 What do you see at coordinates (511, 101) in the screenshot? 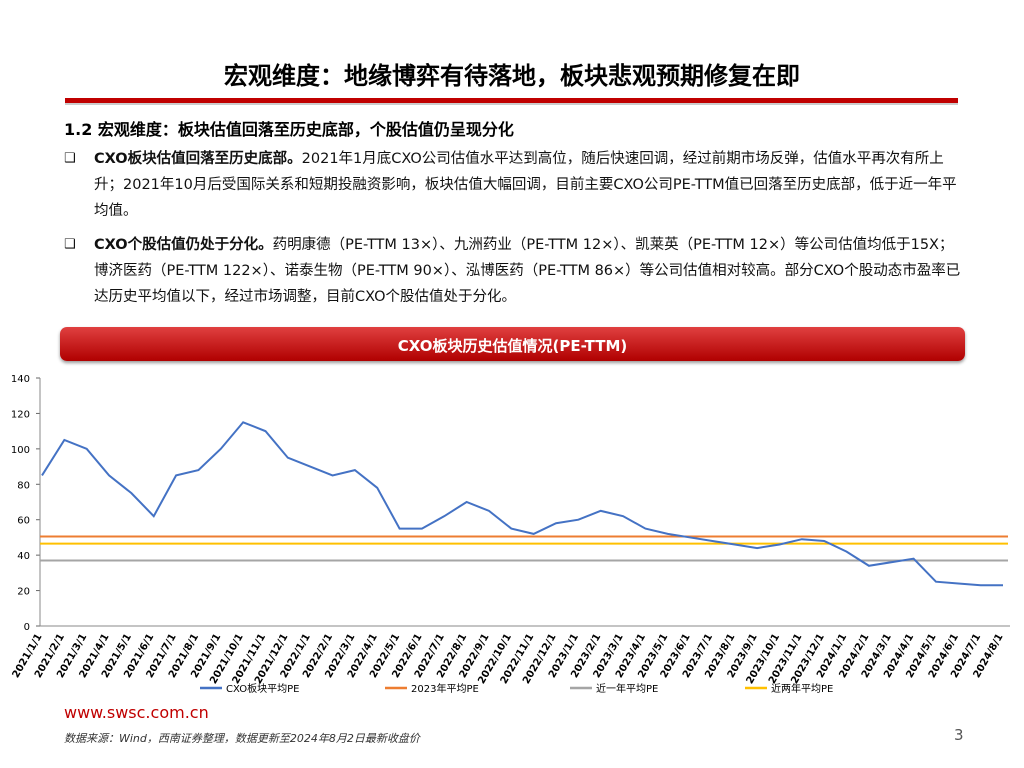
I see `title-rule` at bounding box center [511, 101].